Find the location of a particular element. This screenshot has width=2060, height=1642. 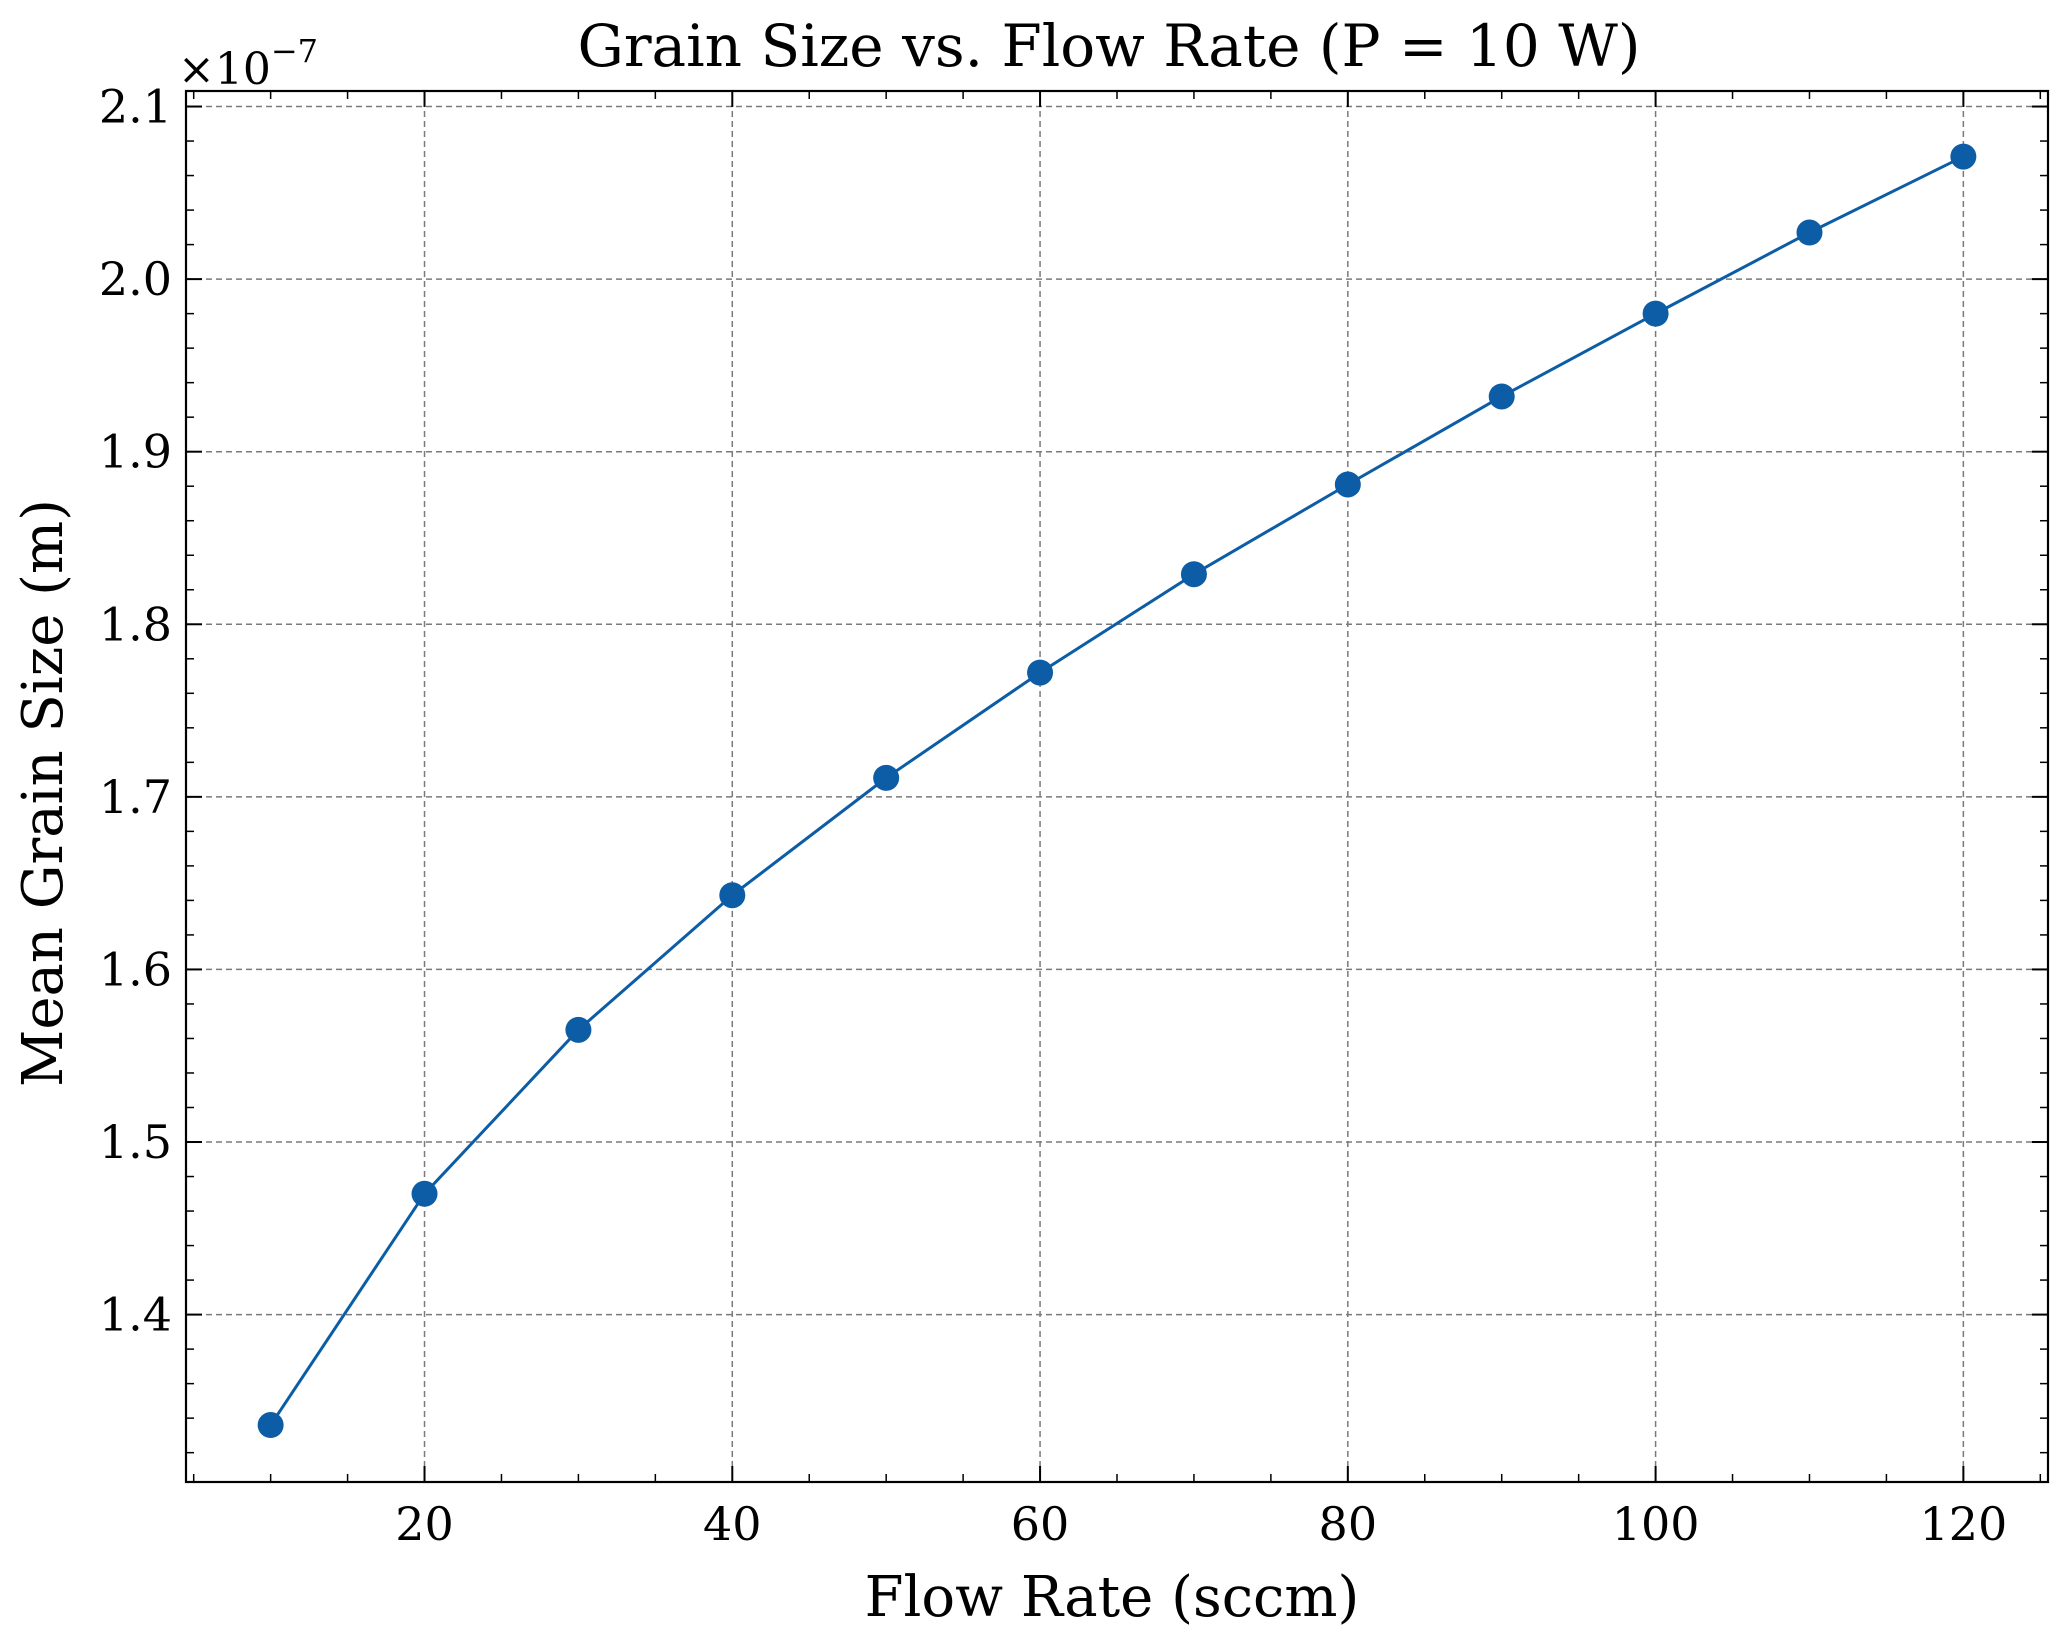

y-tick-label: 2.0 is located at coordinates (135, 279).